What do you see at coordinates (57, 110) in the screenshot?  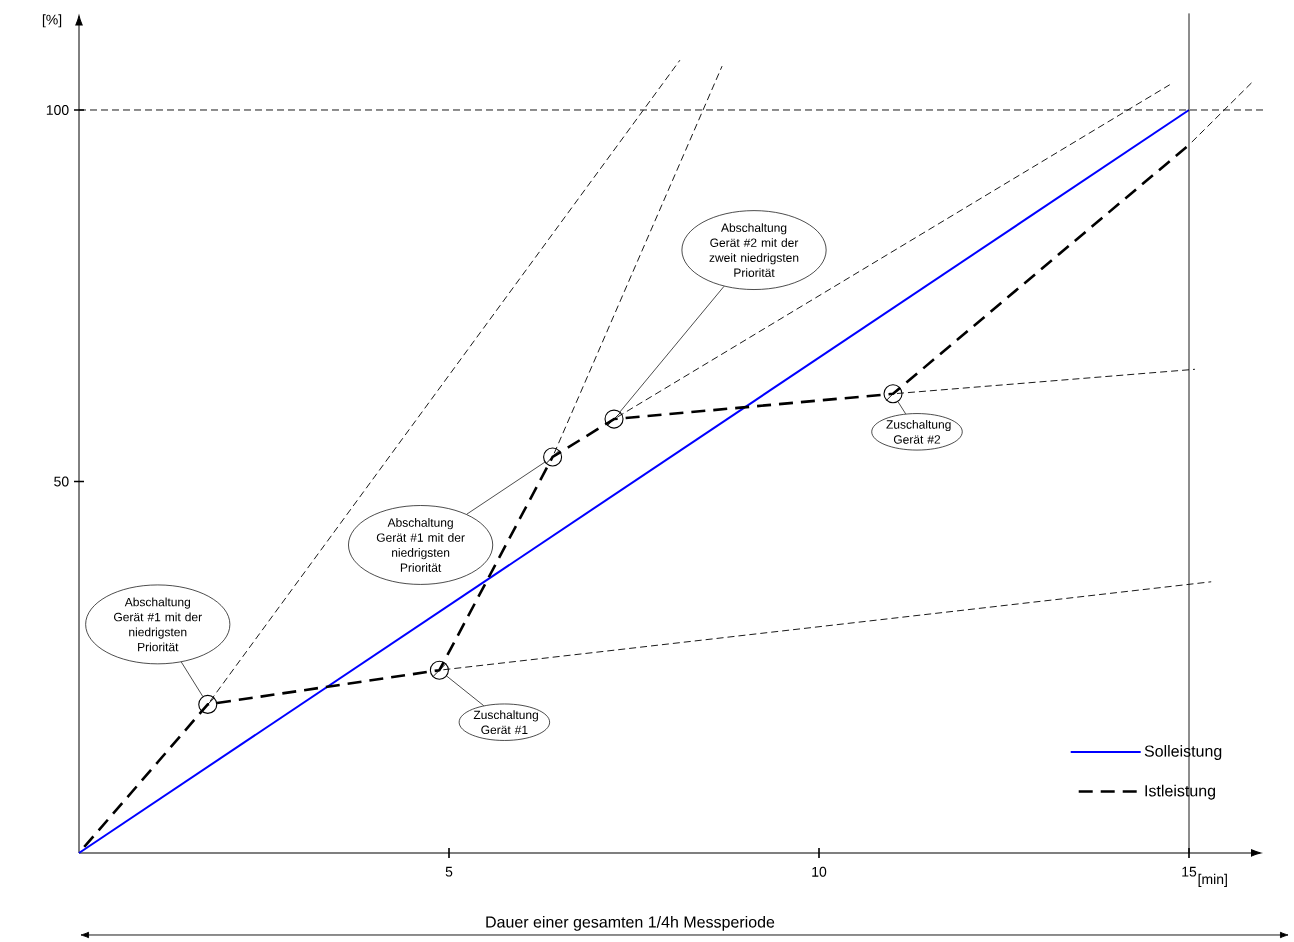 I see `y-tick-label: 100` at bounding box center [57, 110].